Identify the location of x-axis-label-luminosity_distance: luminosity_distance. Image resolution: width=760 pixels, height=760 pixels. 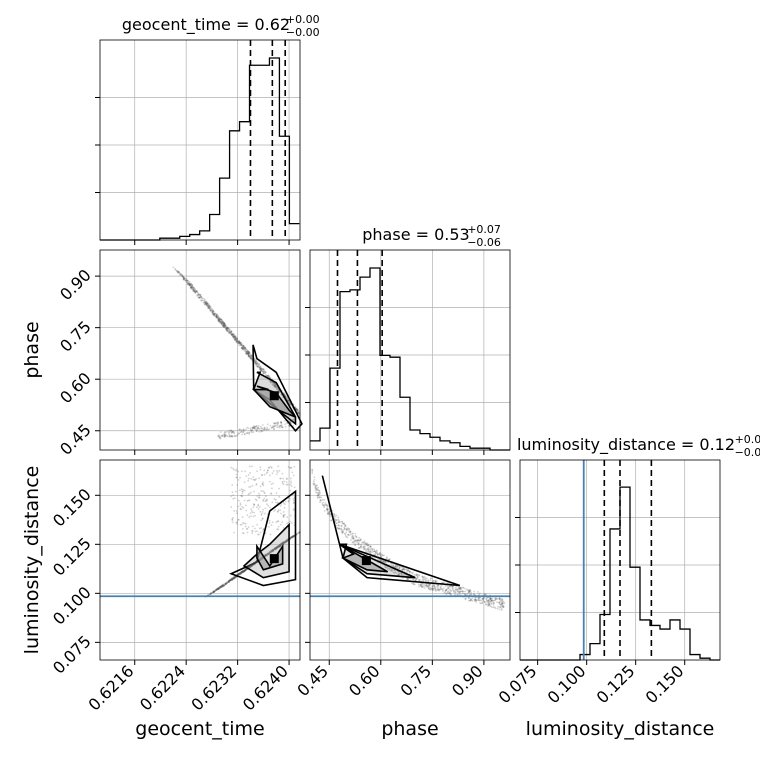
(620, 729).